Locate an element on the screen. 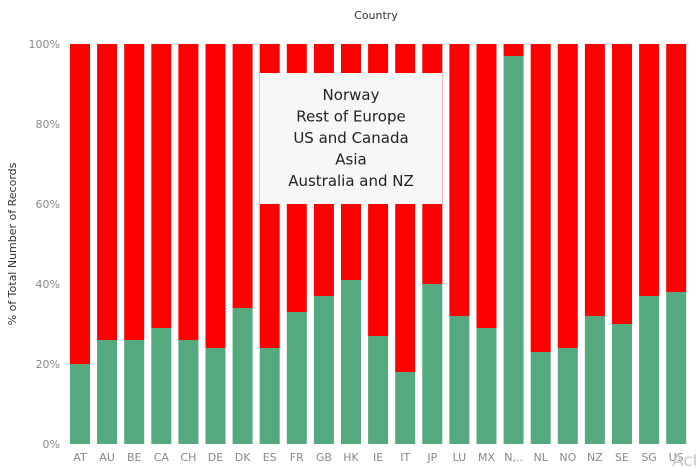  x-tick-label: GB is located at coordinates (324, 457).